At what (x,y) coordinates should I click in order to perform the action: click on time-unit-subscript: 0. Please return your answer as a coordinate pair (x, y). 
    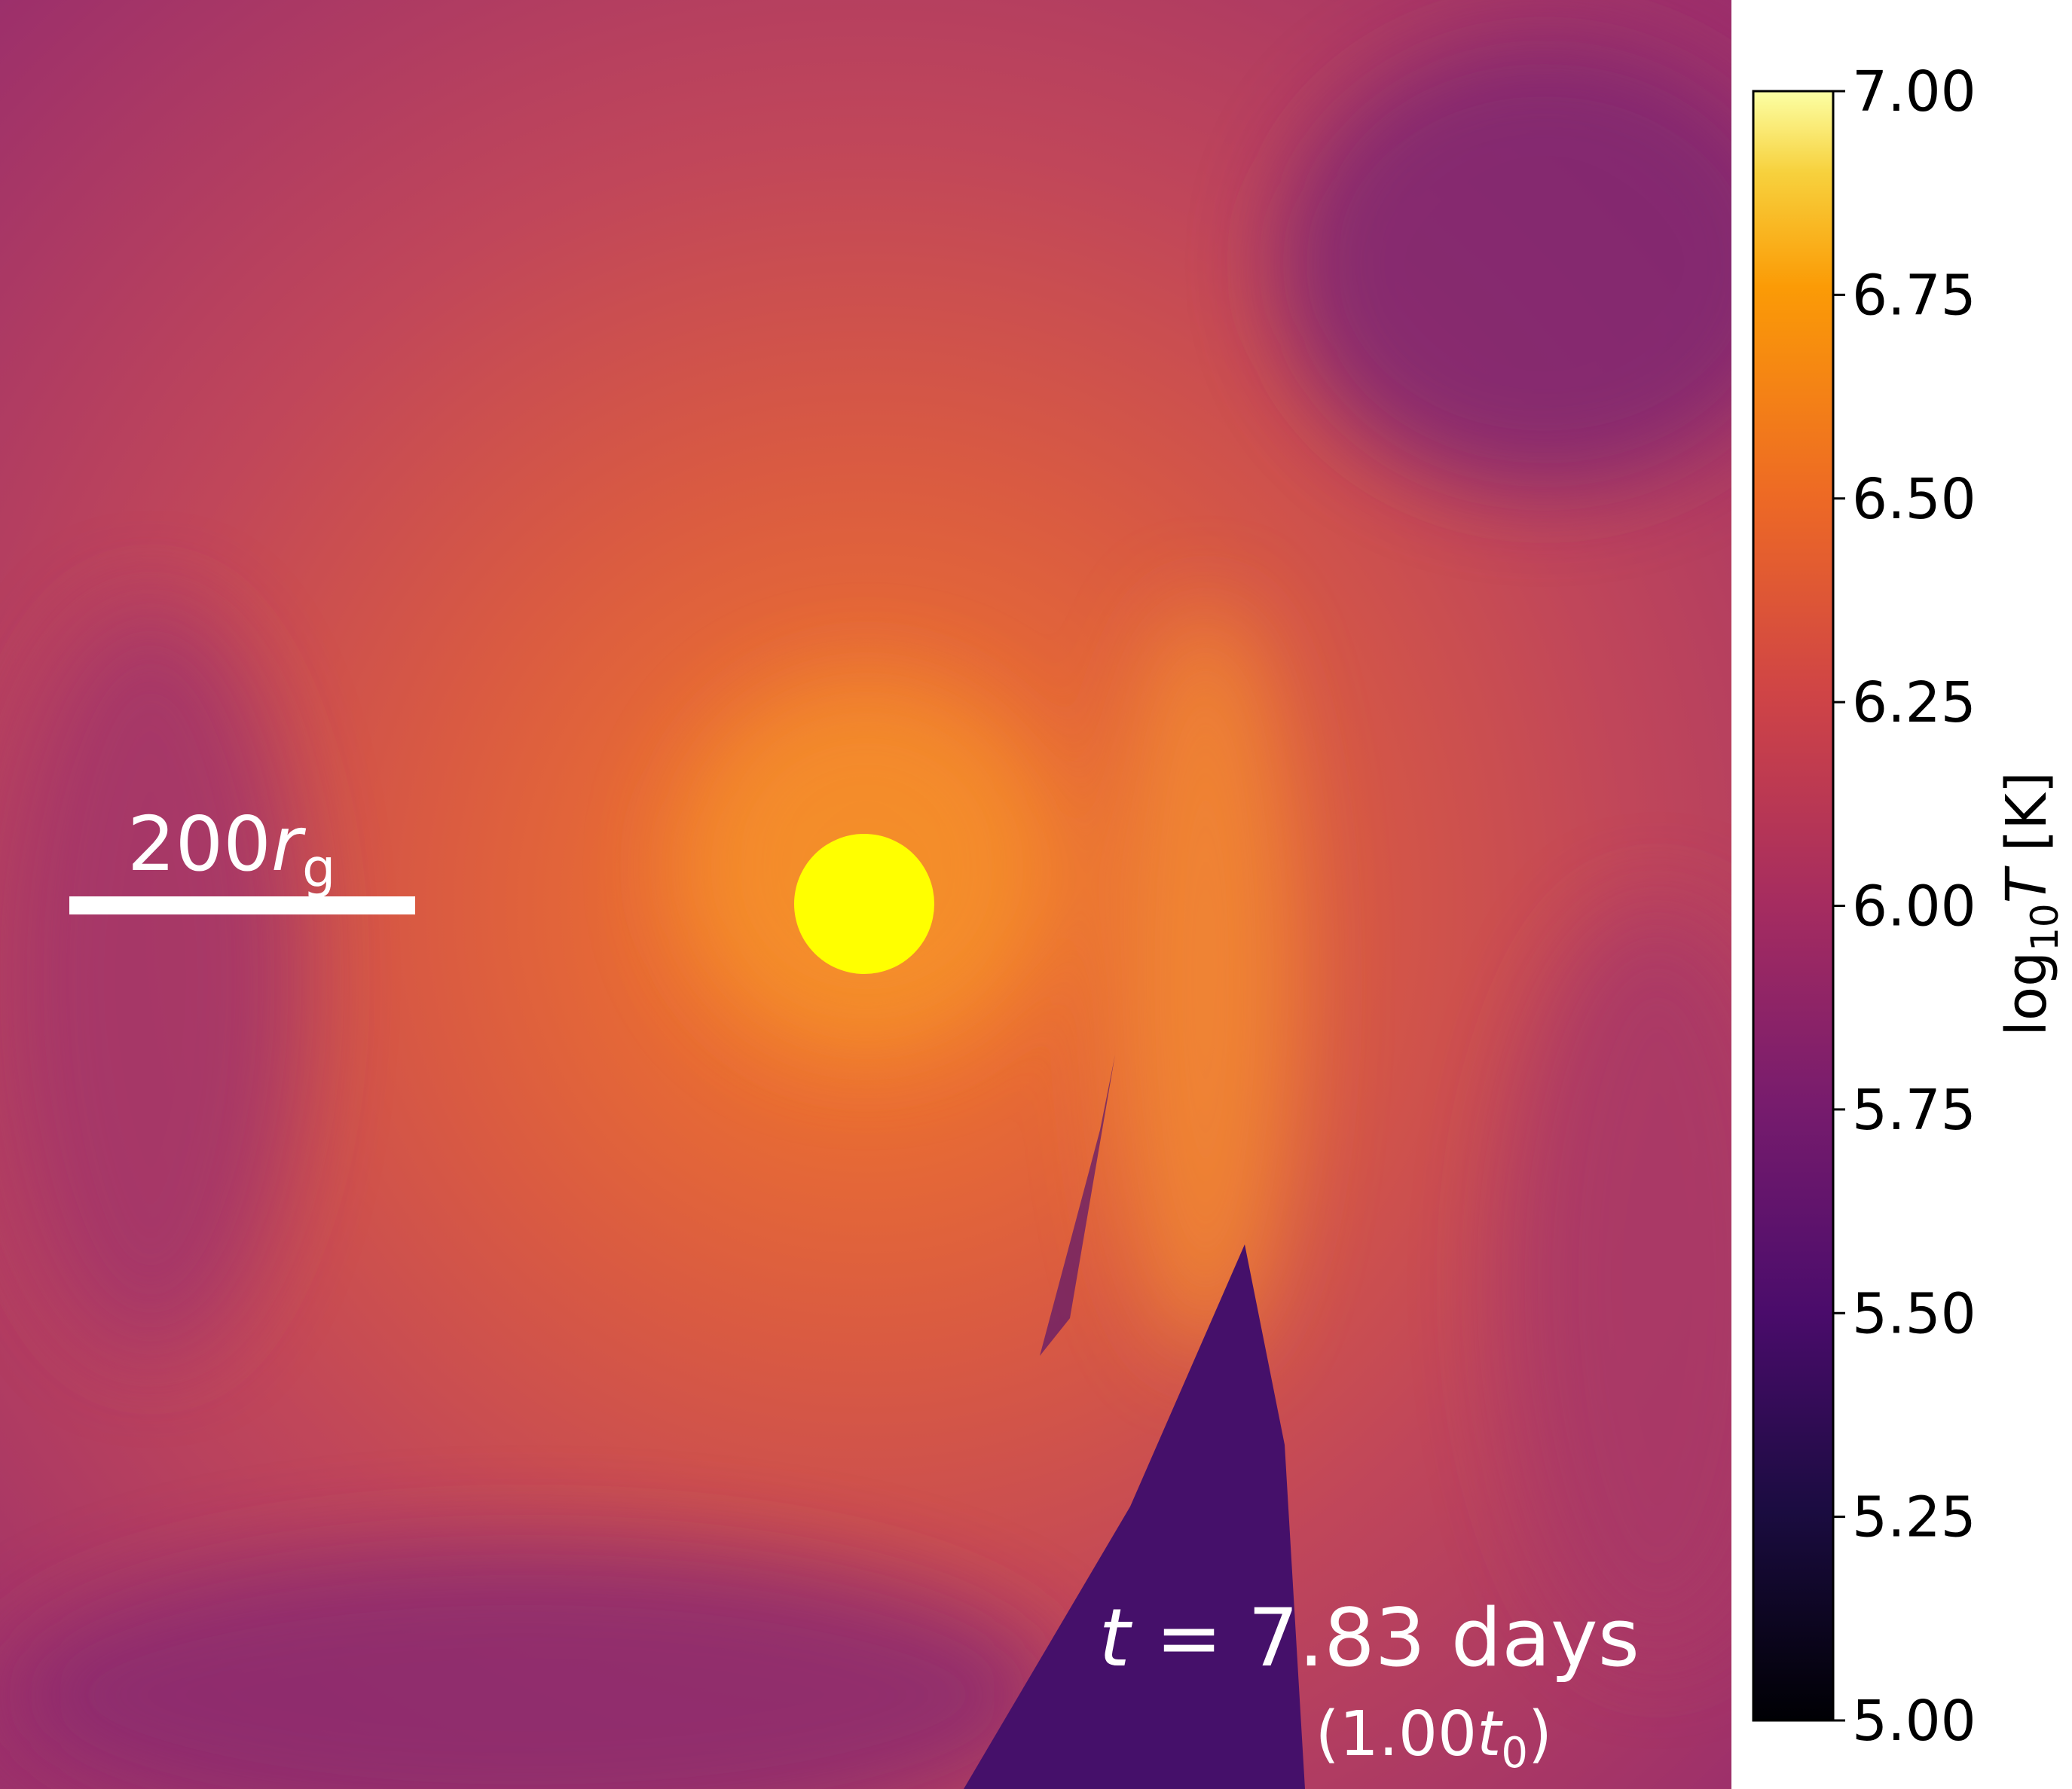
    Looking at the image, I should click on (1514, 1753).